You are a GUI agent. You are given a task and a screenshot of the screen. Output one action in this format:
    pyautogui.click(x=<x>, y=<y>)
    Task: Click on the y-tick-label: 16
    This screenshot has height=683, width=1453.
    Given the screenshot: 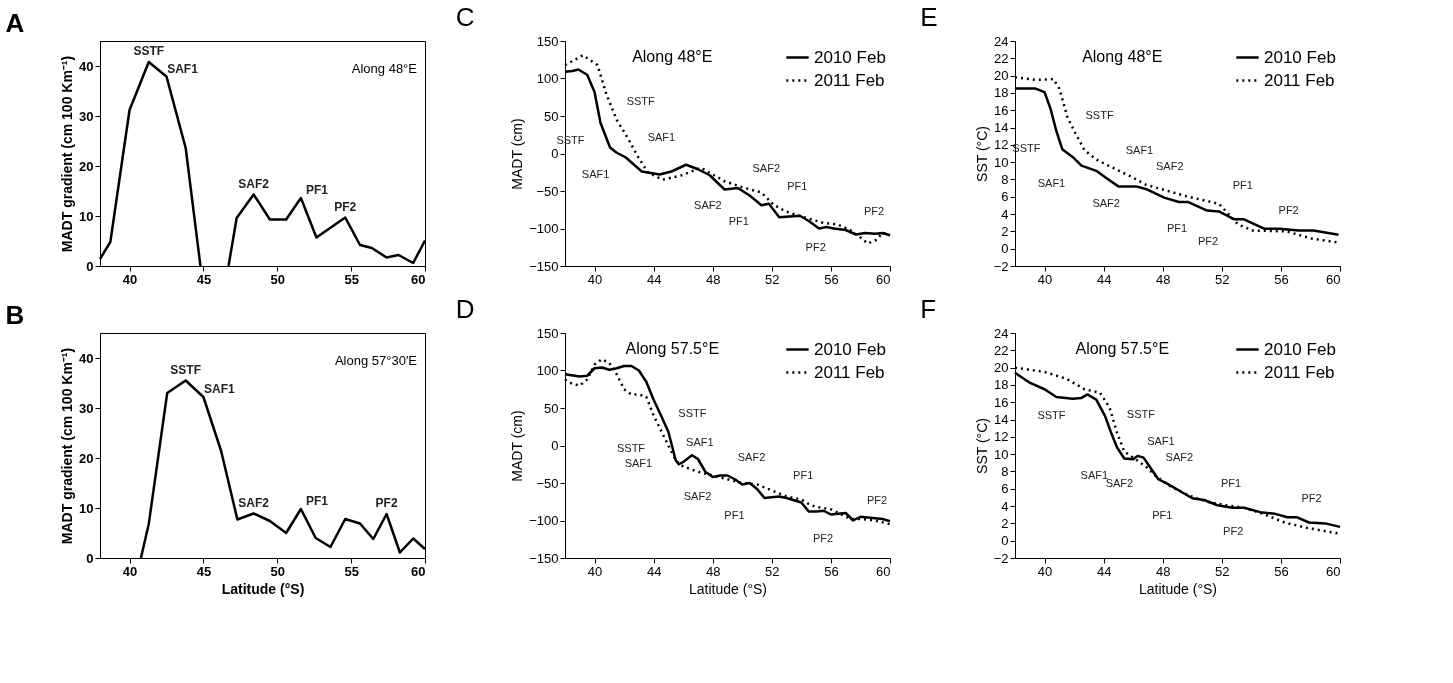 What is the action you would take?
    pyautogui.click(x=1001, y=402)
    